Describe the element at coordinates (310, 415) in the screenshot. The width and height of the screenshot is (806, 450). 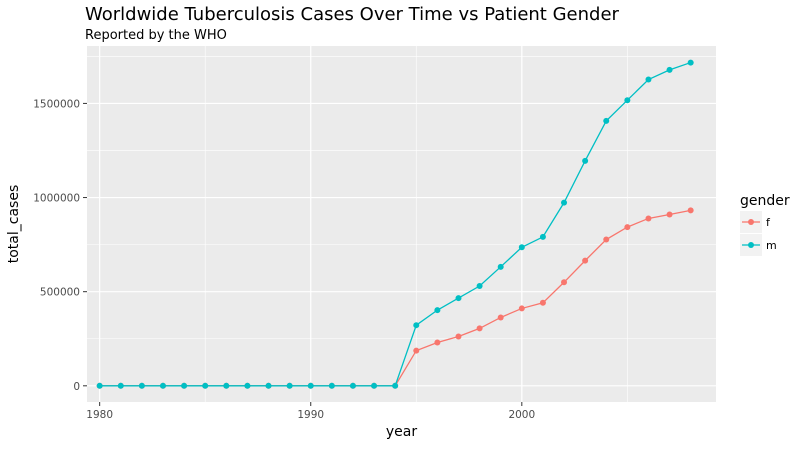
I see `x-tick-label: 1990` at that location.